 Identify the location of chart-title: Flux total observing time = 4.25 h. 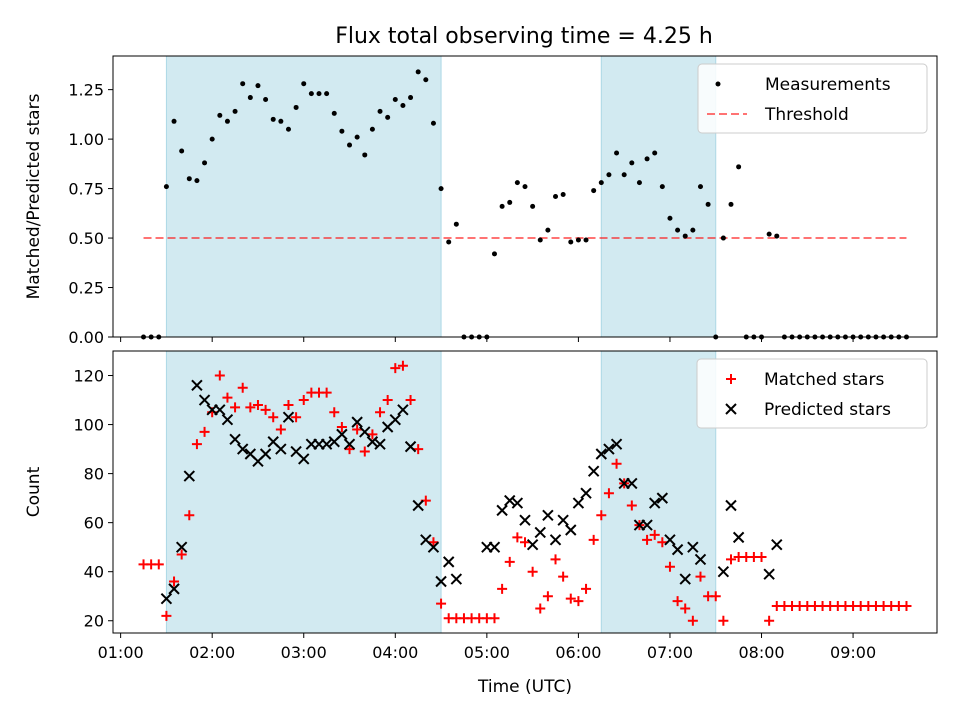
(524, 36).